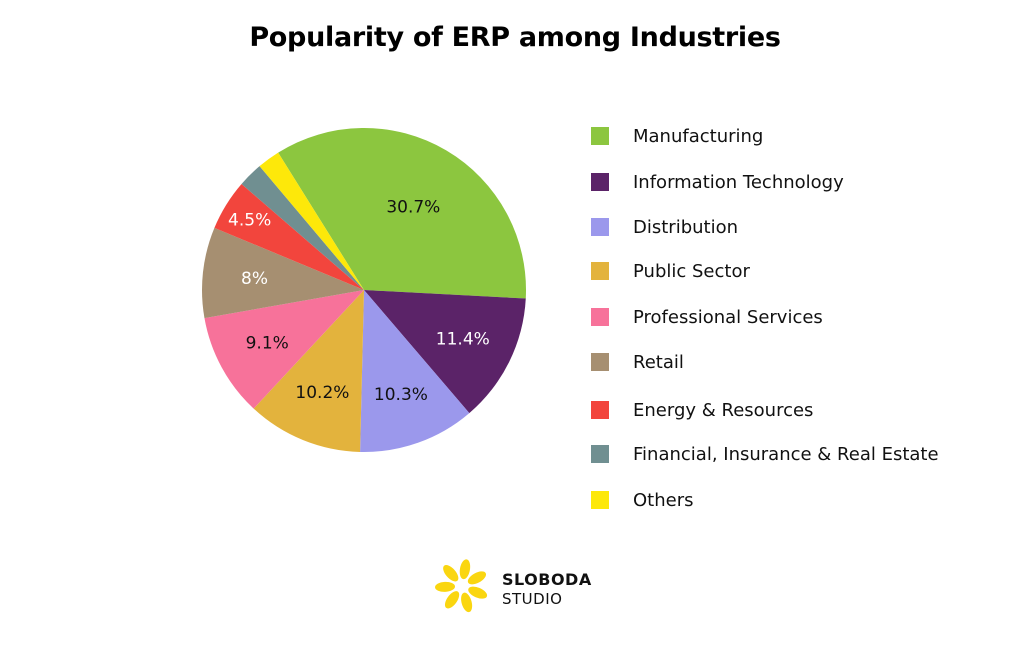  I want to click on legend-label: Professional Services, so click(728, 317).